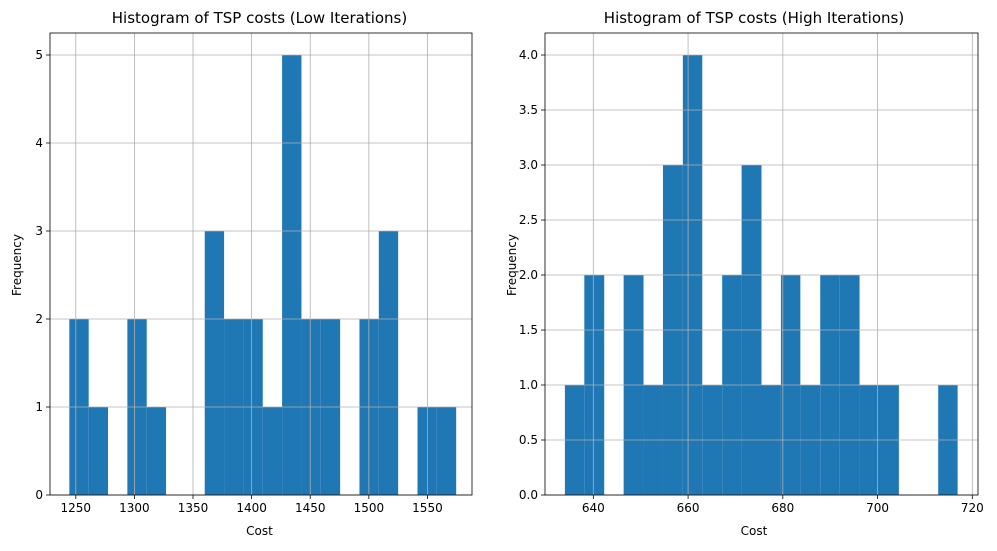 This screenshot has height=551, width=997. What do you see at coordinates (528, 110) in the screenshot?
I see `y-tick-label: 3.5` at bounding box center [528, 110].